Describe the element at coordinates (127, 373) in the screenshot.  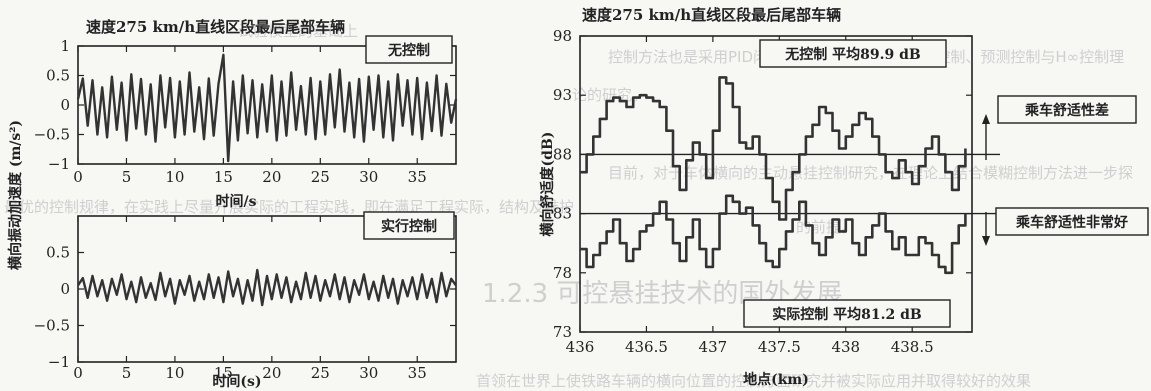
I see `accel-control-xtick-label: 5` at that location.